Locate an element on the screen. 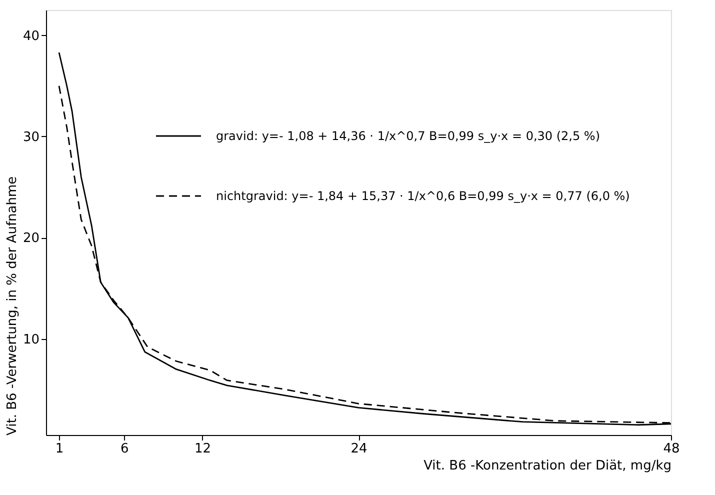 The width and height of the screenshot is (715, 495). x-axis-title: Vit. B6 -Konzentration der Diät, mg/kg is located at coordinates (548, 466).